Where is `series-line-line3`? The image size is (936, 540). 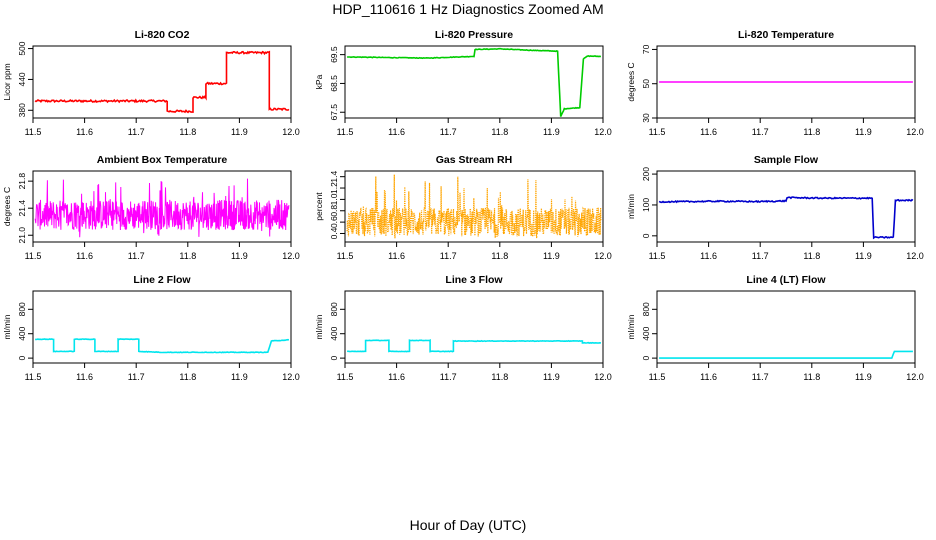
series-line-line3 is located at coordinates (474, 345).